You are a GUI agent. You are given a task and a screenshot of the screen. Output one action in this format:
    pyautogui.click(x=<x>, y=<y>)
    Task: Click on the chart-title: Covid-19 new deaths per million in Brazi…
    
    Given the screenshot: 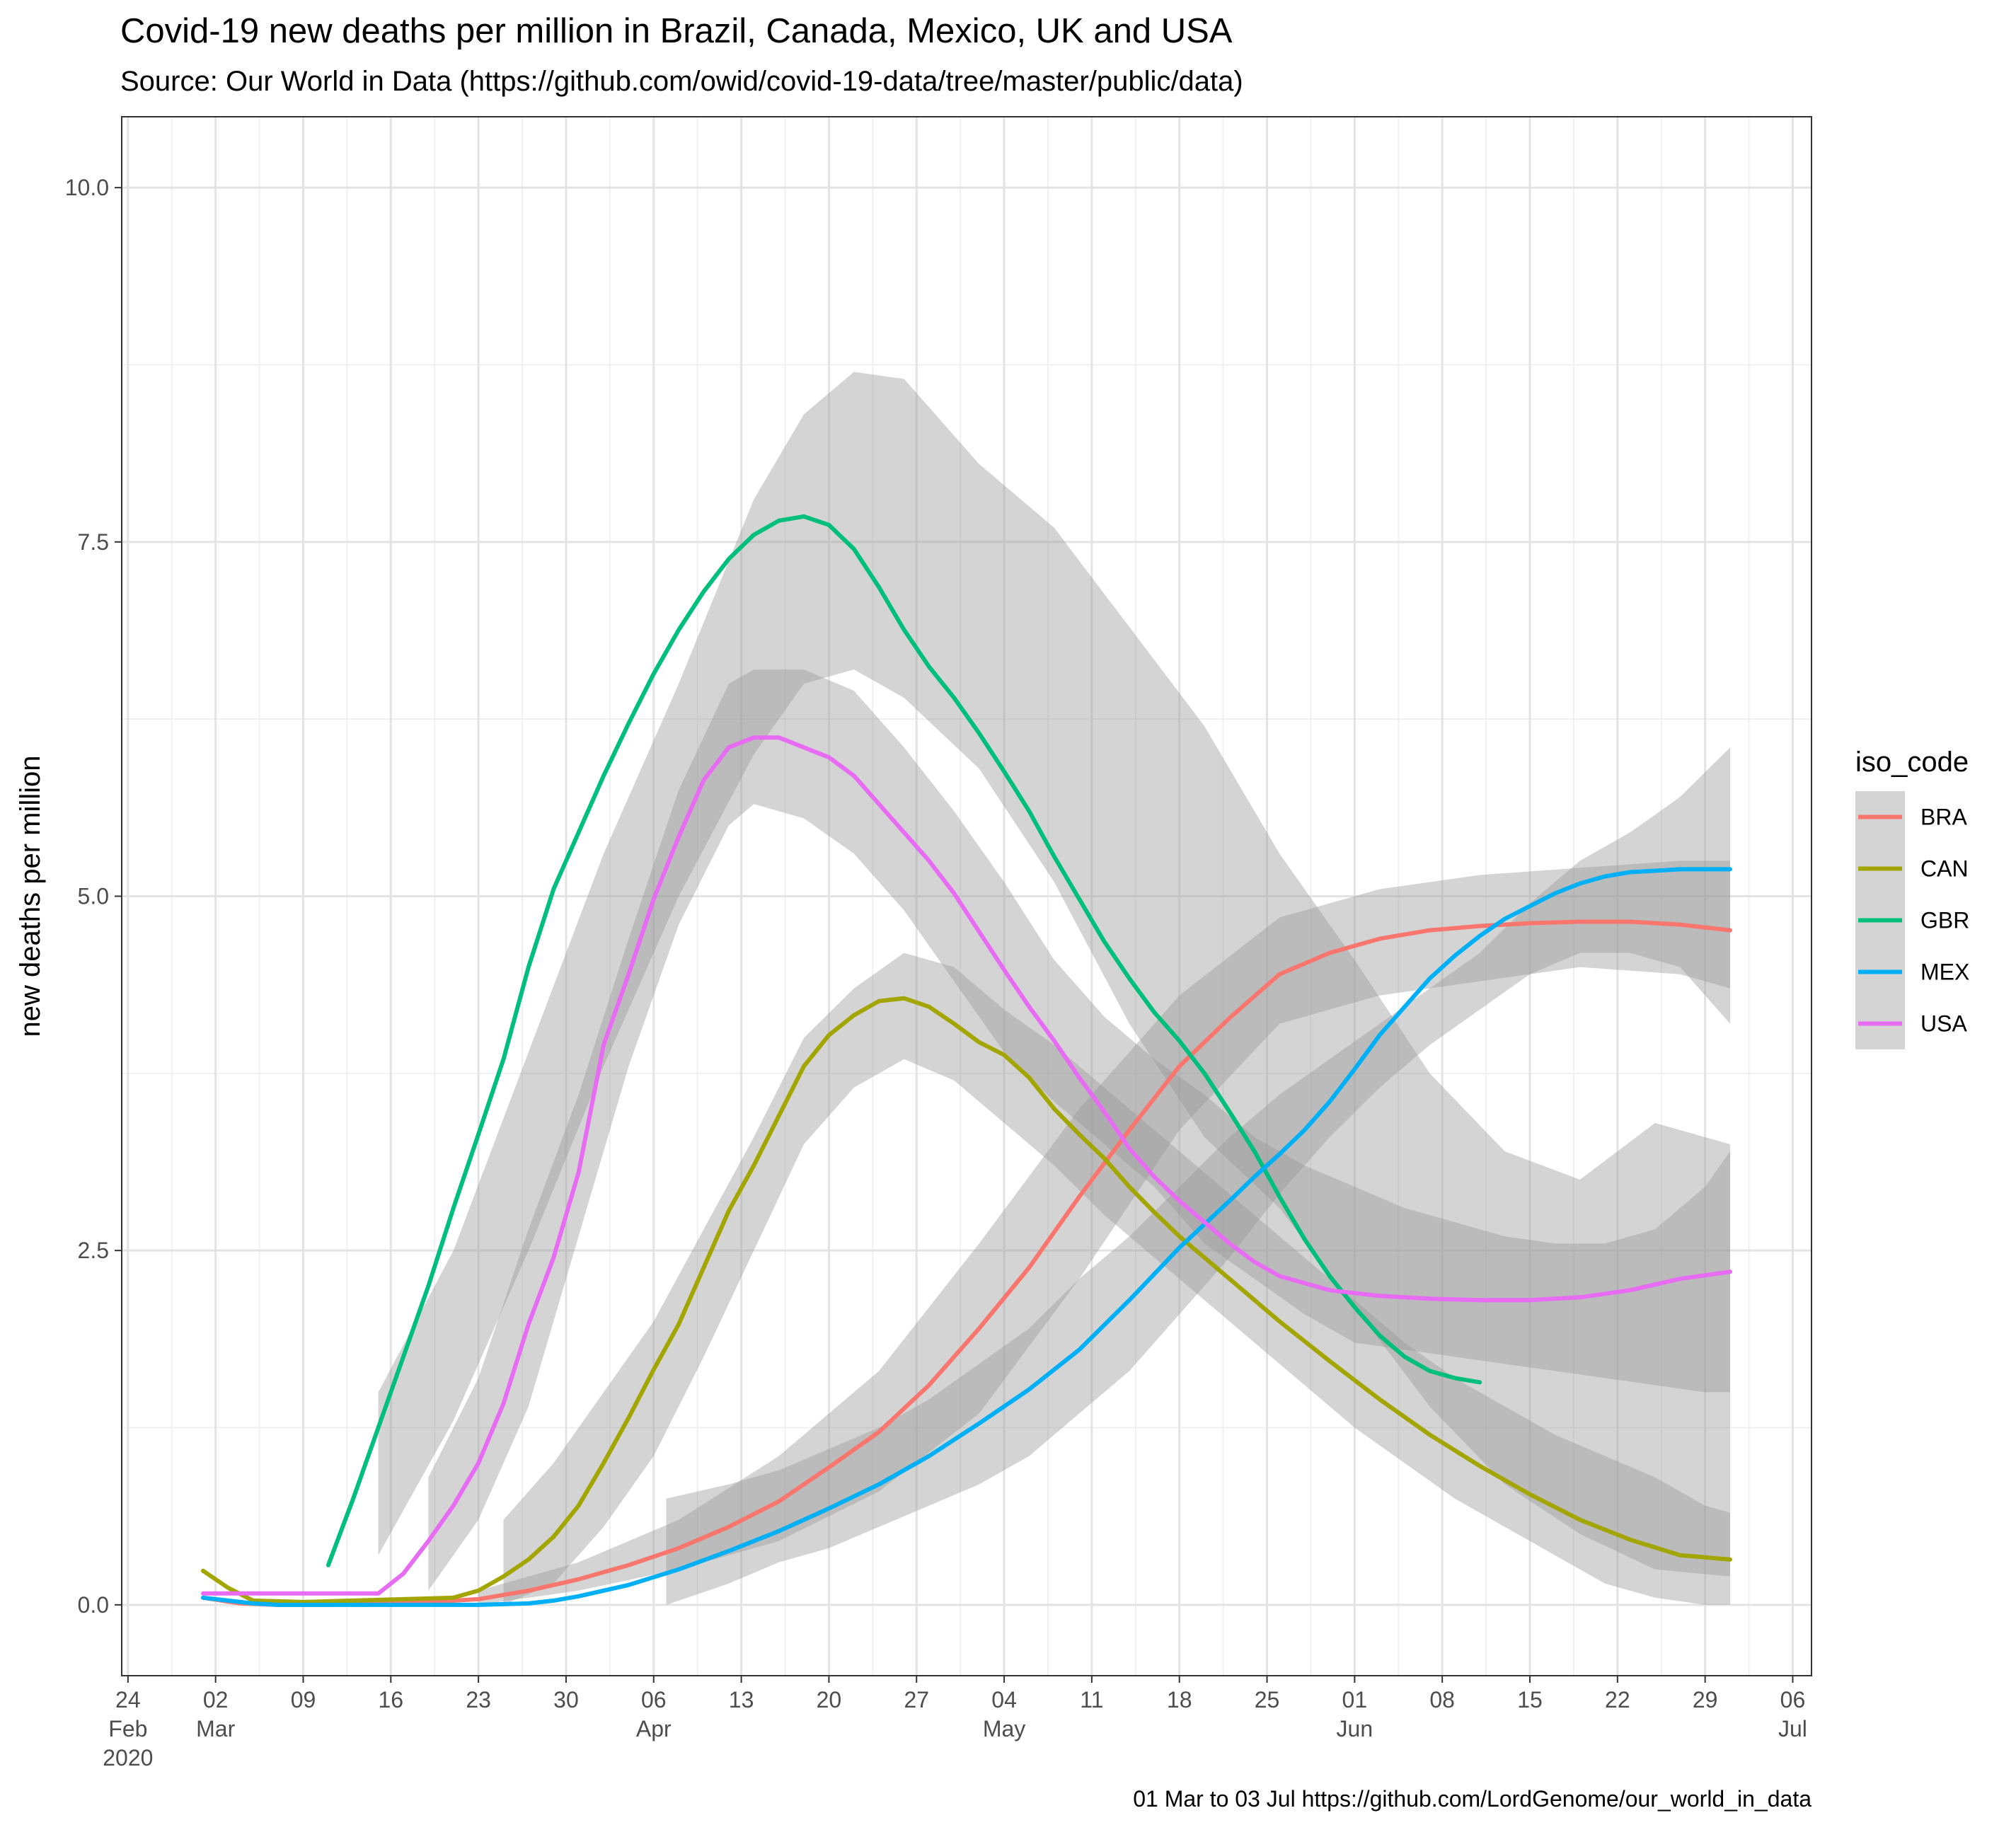 What is the action you would take?
    pyautogui.click(x=676, y=31)
    